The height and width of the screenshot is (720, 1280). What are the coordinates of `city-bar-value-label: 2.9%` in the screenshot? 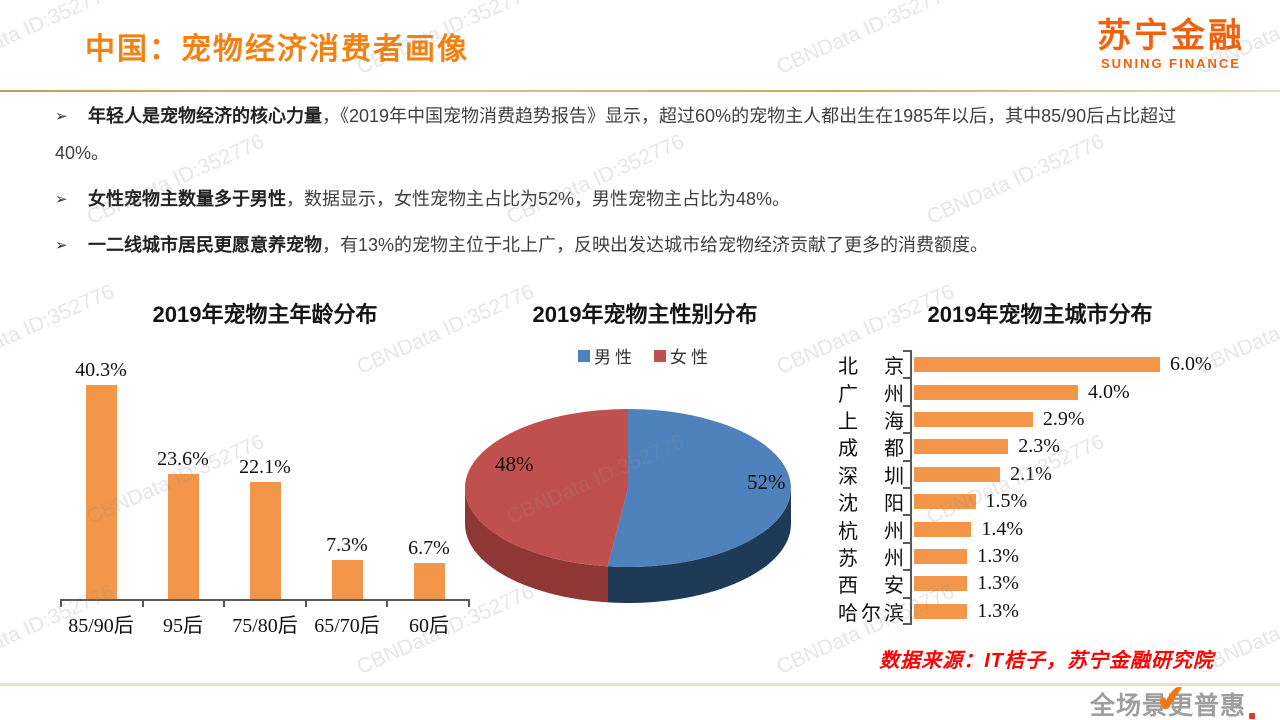 It's located at (1063, 418).